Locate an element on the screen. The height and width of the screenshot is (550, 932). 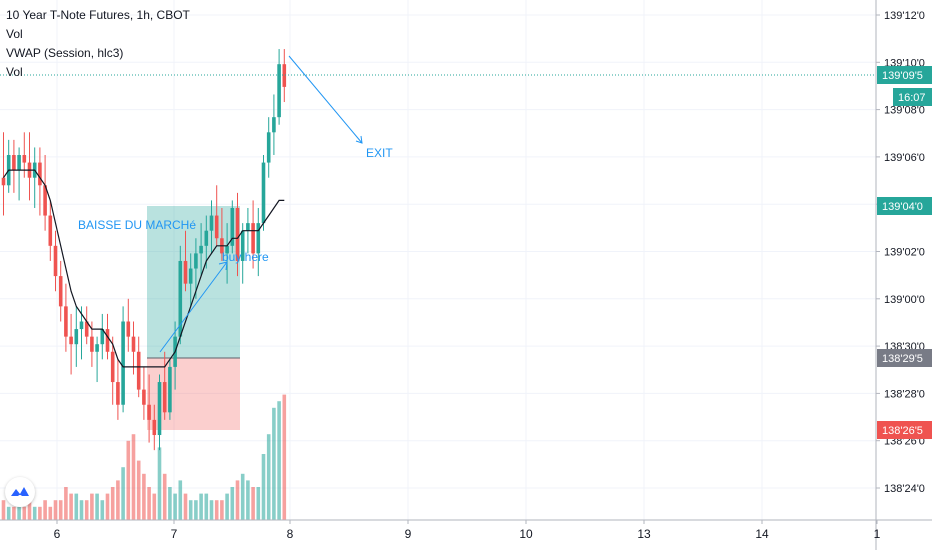
price-tick-label: 139'02'0 is located at coordinates (904, 253).